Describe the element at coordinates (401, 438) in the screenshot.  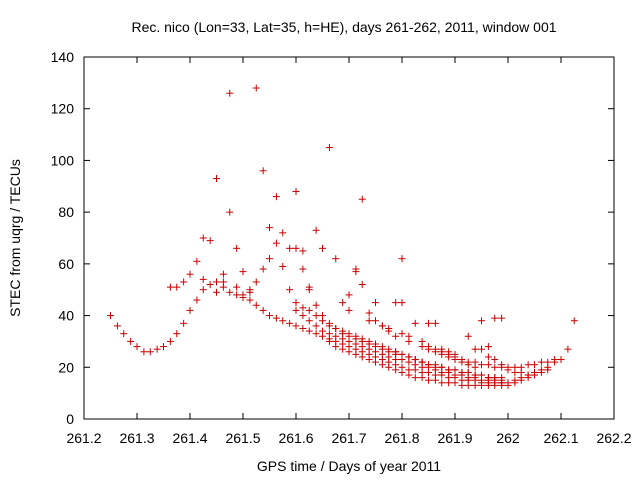
I see `x-tick-label: 261.8` at that location.